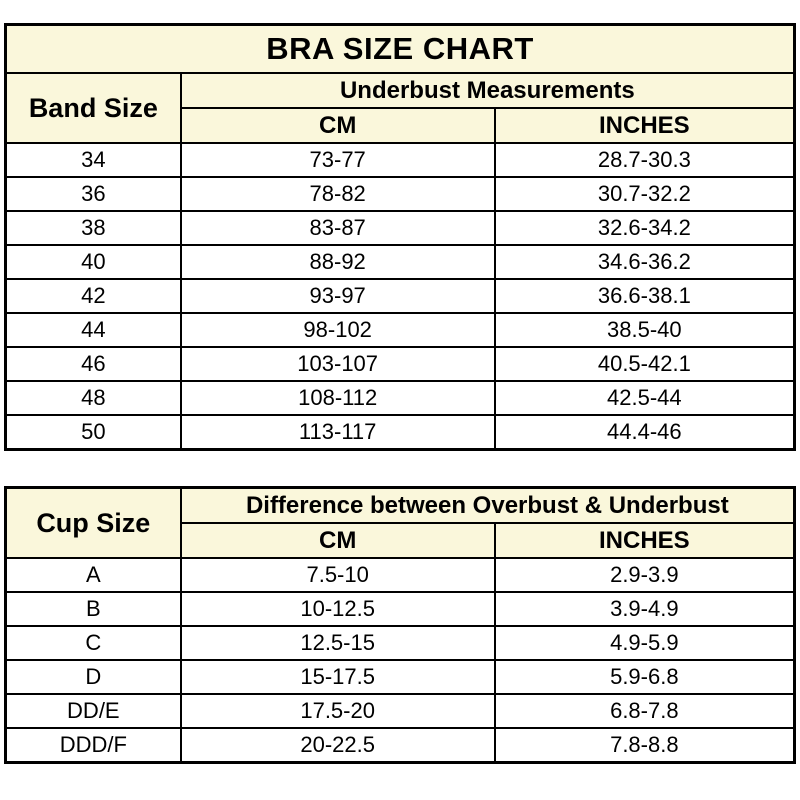  Describe the element at coordinates (337, 575) in the screenshot. I see `table-cell: 7.5-10` at that location.